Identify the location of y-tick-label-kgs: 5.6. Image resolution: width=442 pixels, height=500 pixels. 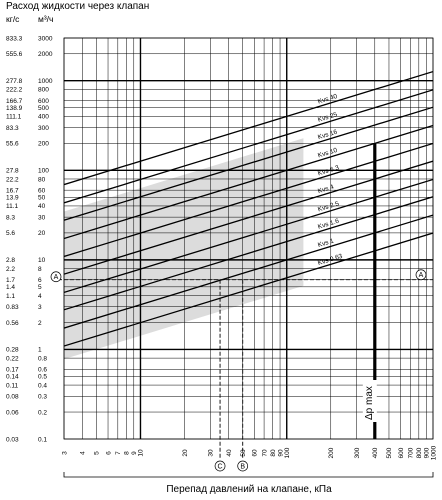
(10, 233).